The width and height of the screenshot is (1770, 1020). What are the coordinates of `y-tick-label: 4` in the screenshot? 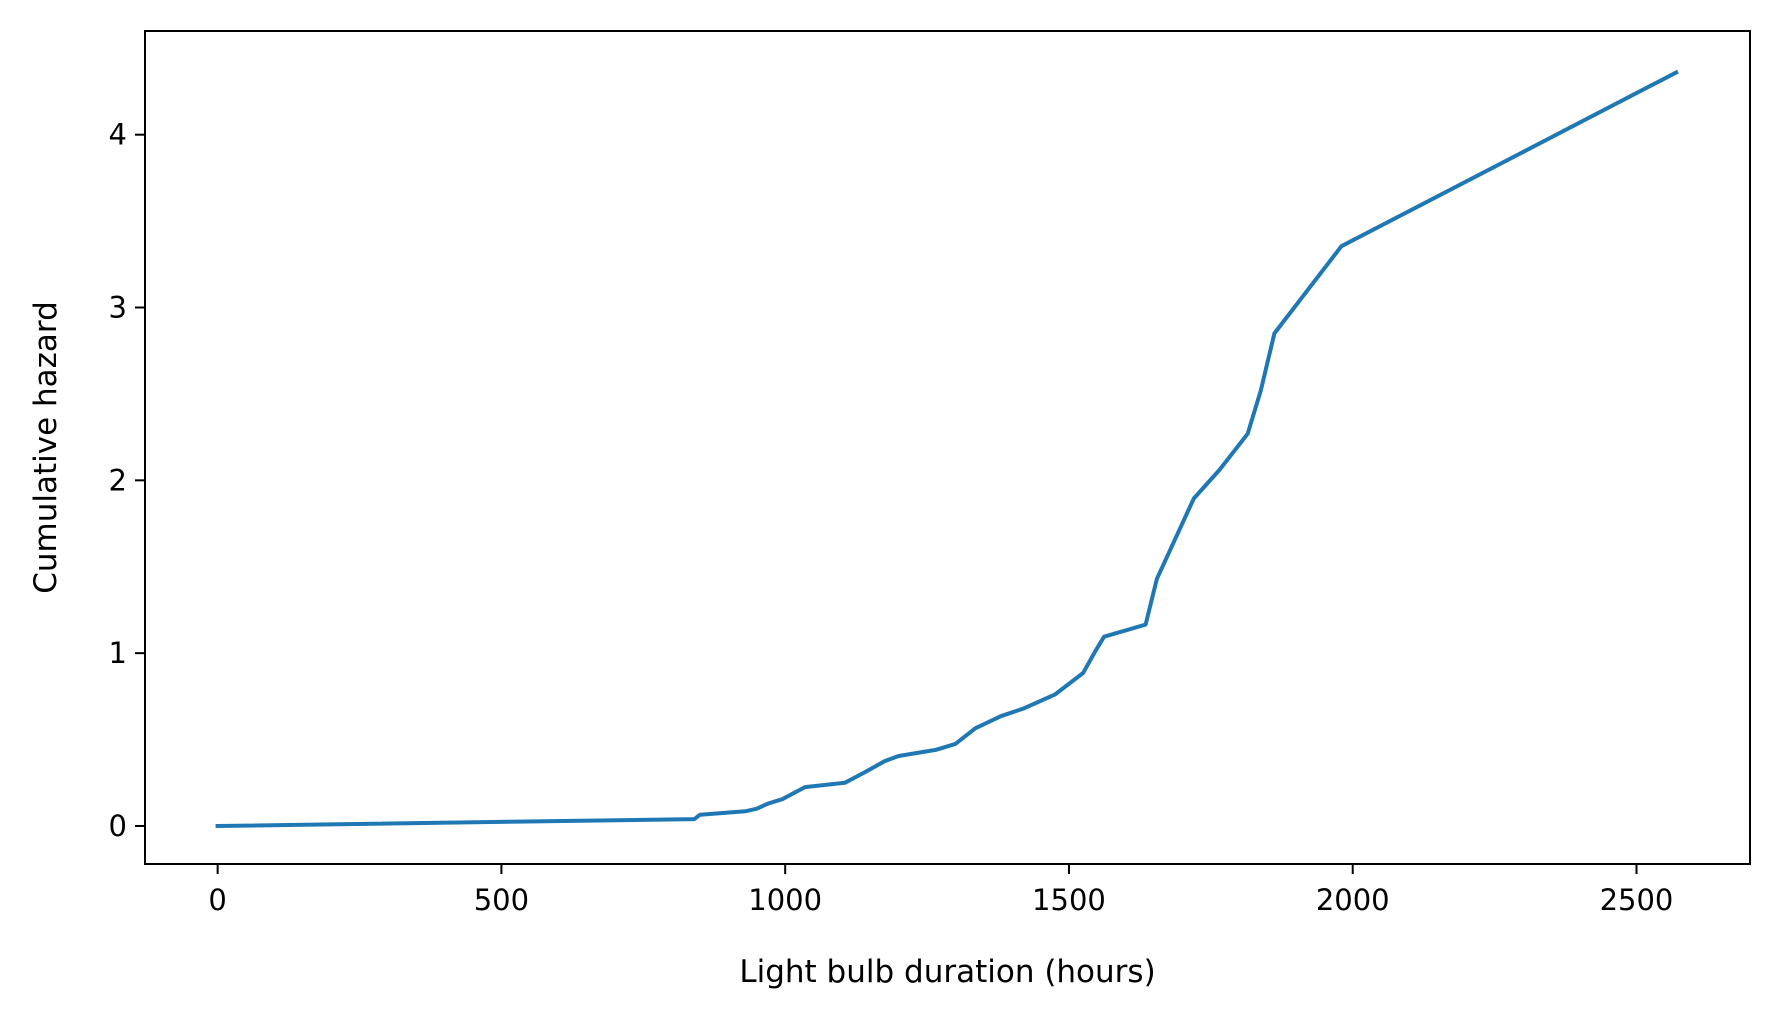 It's located at (118, 135).